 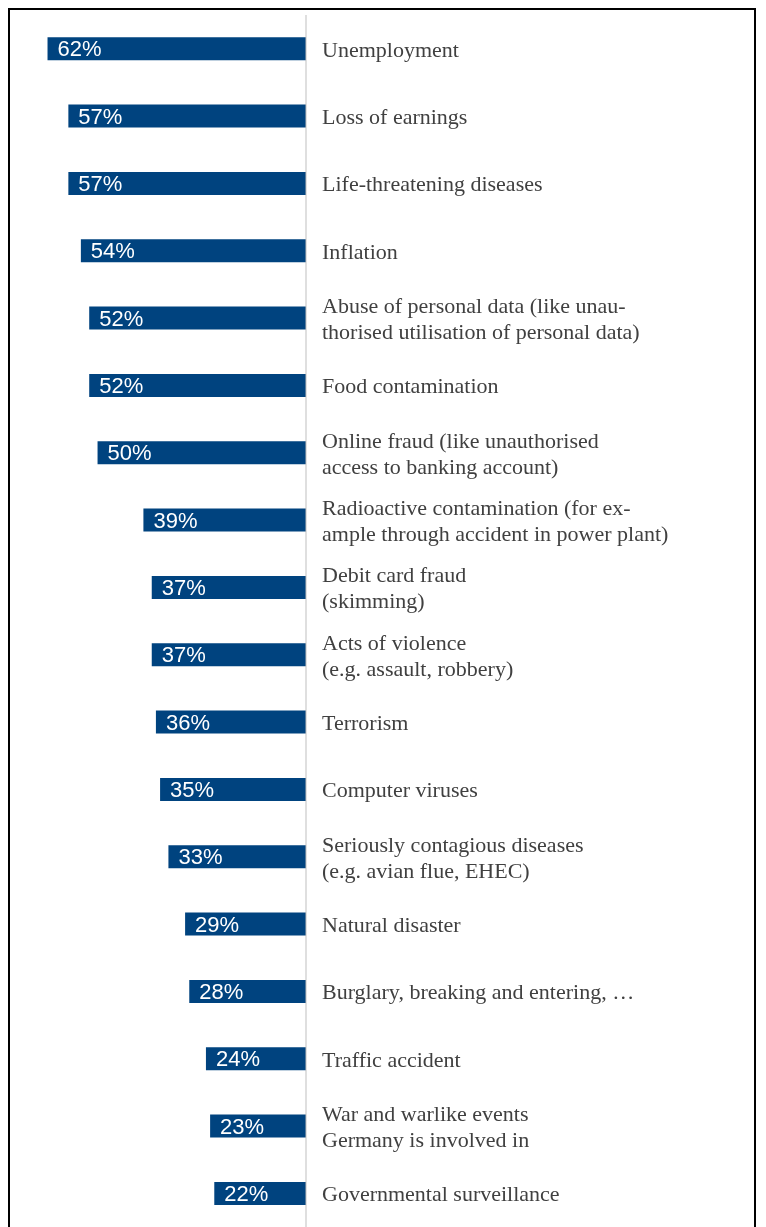 I want to click on y-tick-label: Natural disaster, so click(x=392, y=924).